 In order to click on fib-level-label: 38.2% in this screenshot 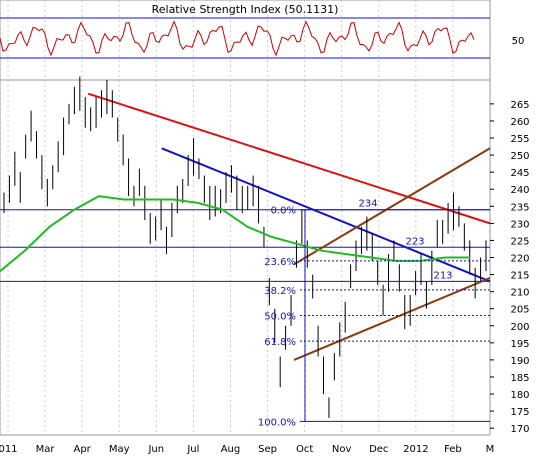, I will do `click(280, 291)`.